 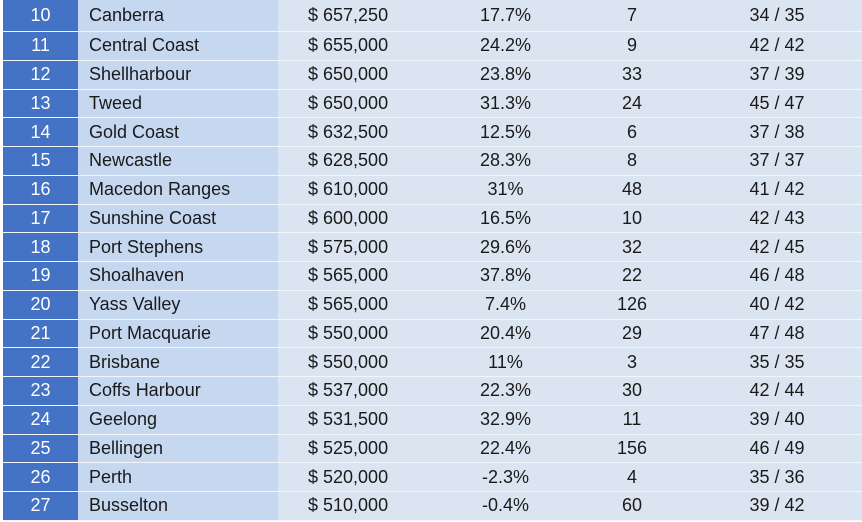 I want to click on median-price-cell: $ 550,000, so click(x=358, y=362).